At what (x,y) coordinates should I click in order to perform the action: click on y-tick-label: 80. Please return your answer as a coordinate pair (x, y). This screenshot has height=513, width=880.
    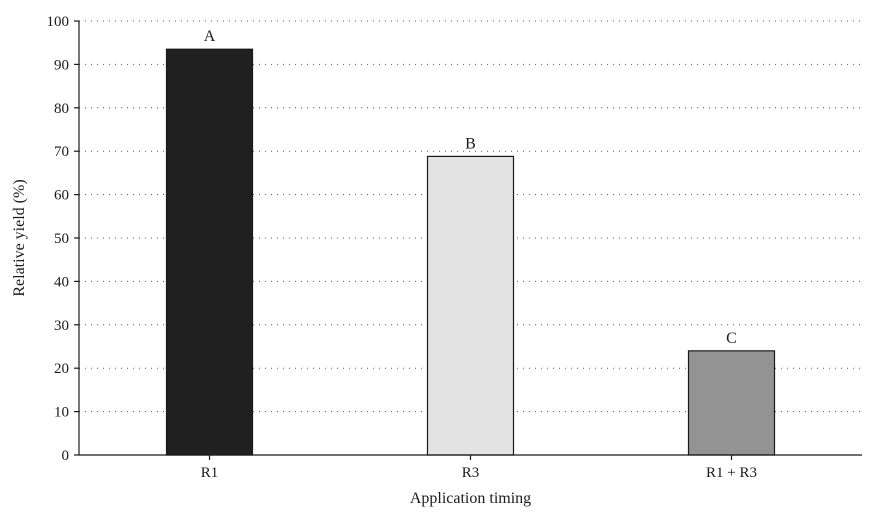
    Looking at the image, I should click on (61, 109).